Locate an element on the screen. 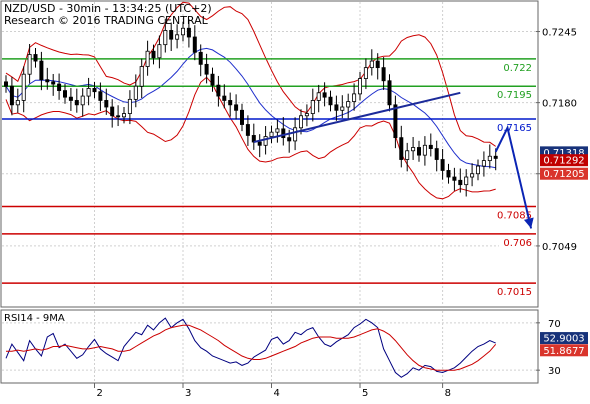  rsi-lines is located at coordinates (251, 347).